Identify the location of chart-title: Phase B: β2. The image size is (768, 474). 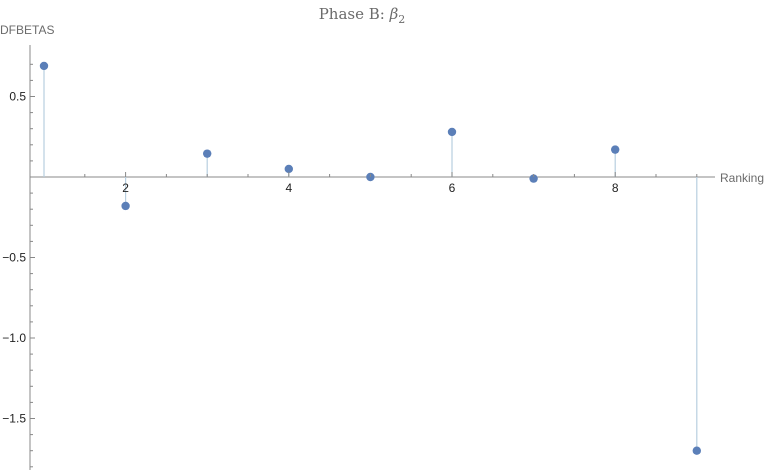
(362, 15).